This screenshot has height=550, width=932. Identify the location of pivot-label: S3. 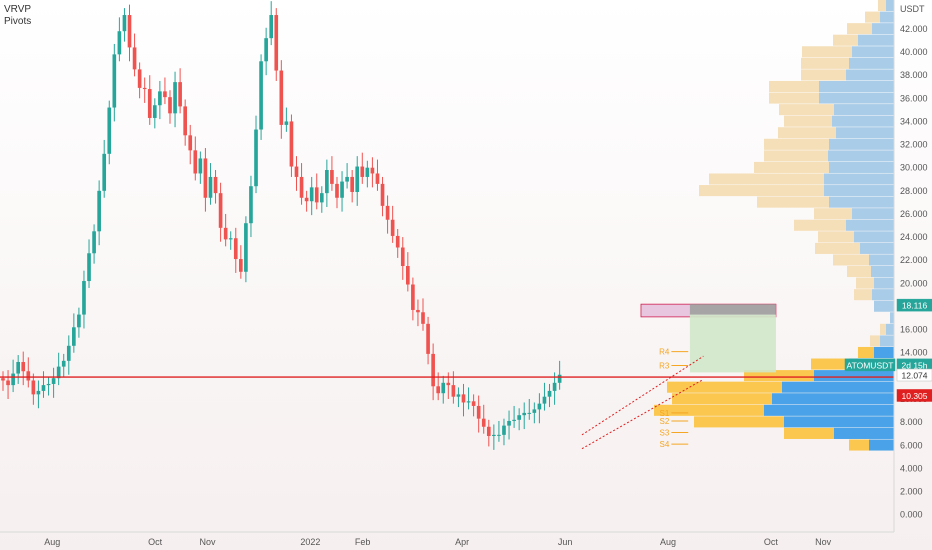
(665, 433).